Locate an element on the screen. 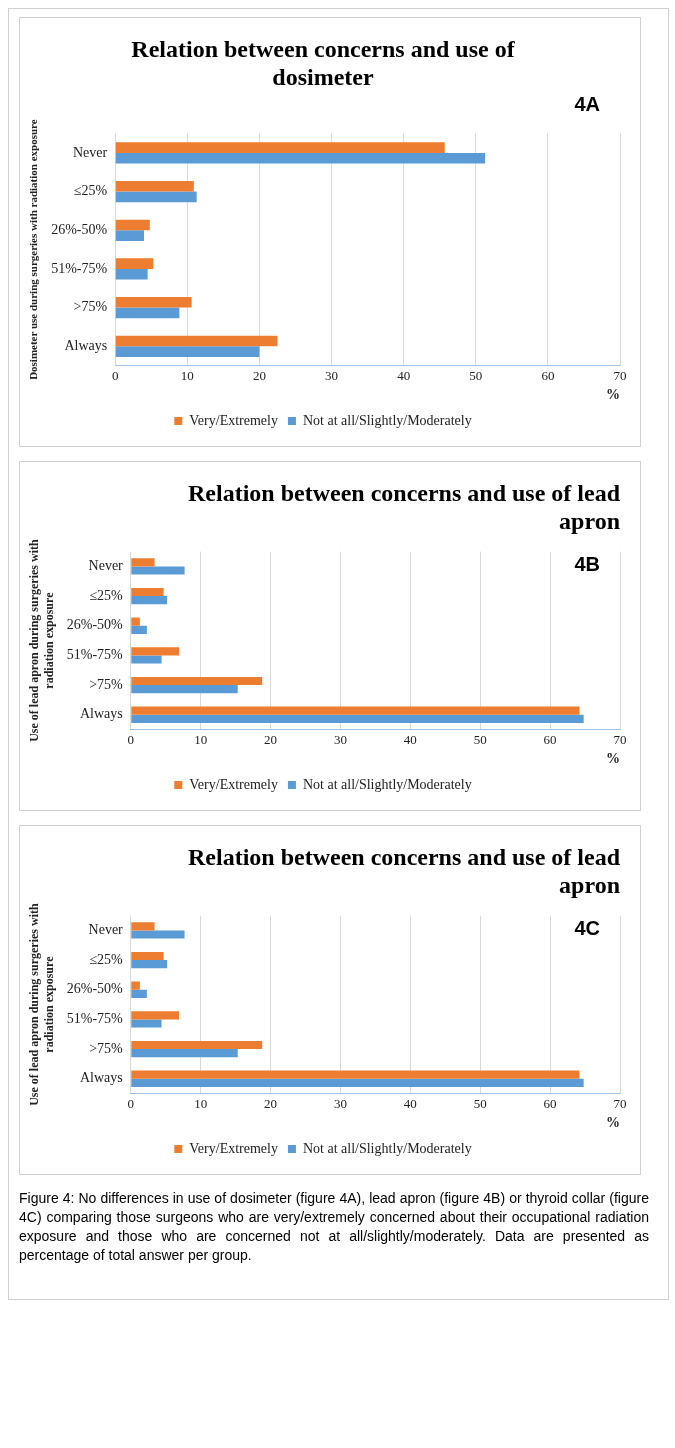 Image resolution: width=675 pixels, height=1448 pixels. text: 4A is located at coordinates (587, 104).